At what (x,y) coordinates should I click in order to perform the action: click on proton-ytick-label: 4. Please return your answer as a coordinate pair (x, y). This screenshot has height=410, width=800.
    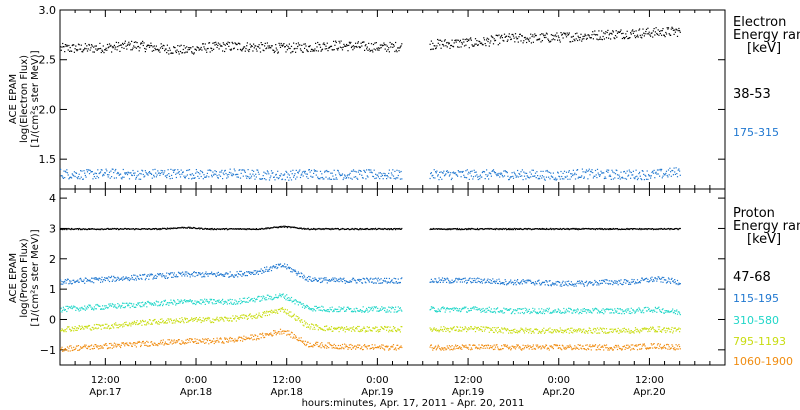
    Looking at the image, I should click on (52, 198).